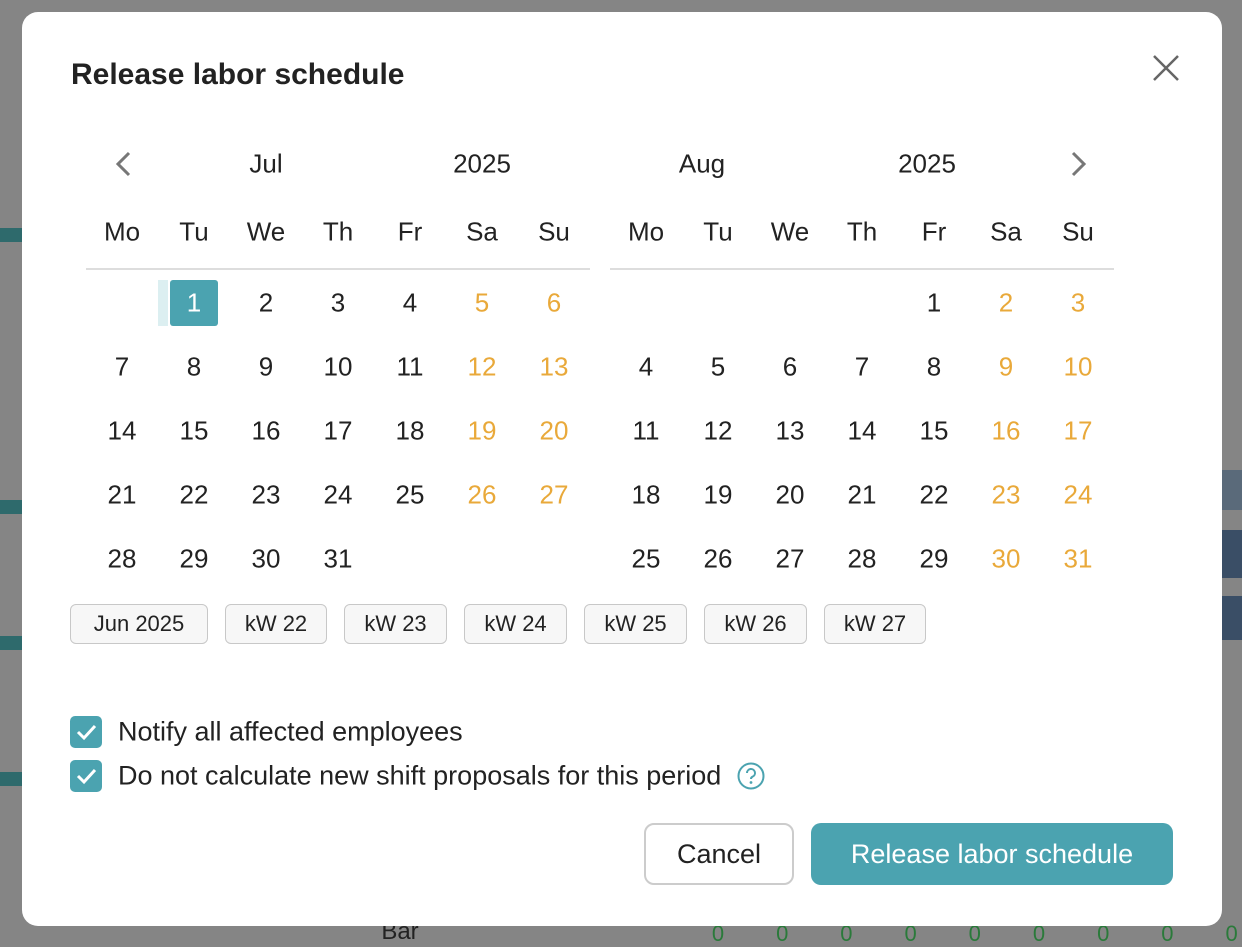  Describe the element at coordinates (635, 624) in the screenshot. I see `quick-select: kW 25` at that location.